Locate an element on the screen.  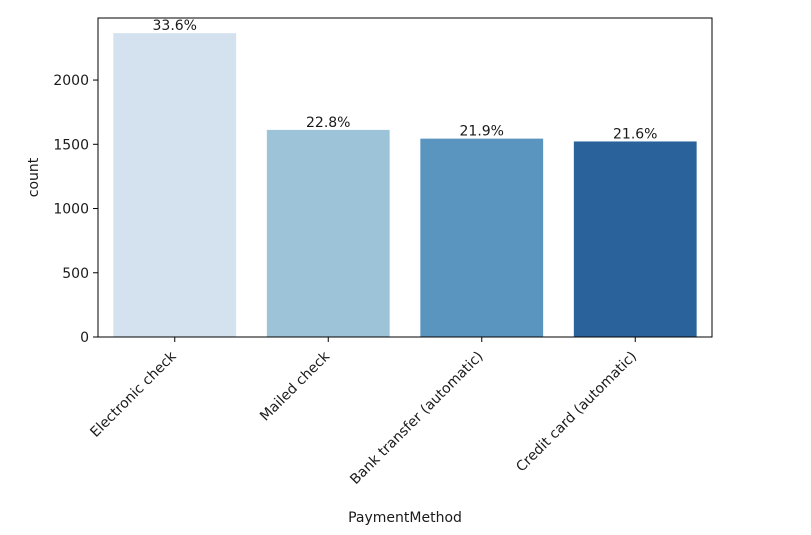
data-label: 22.8% is located at coordinates (328, 123).